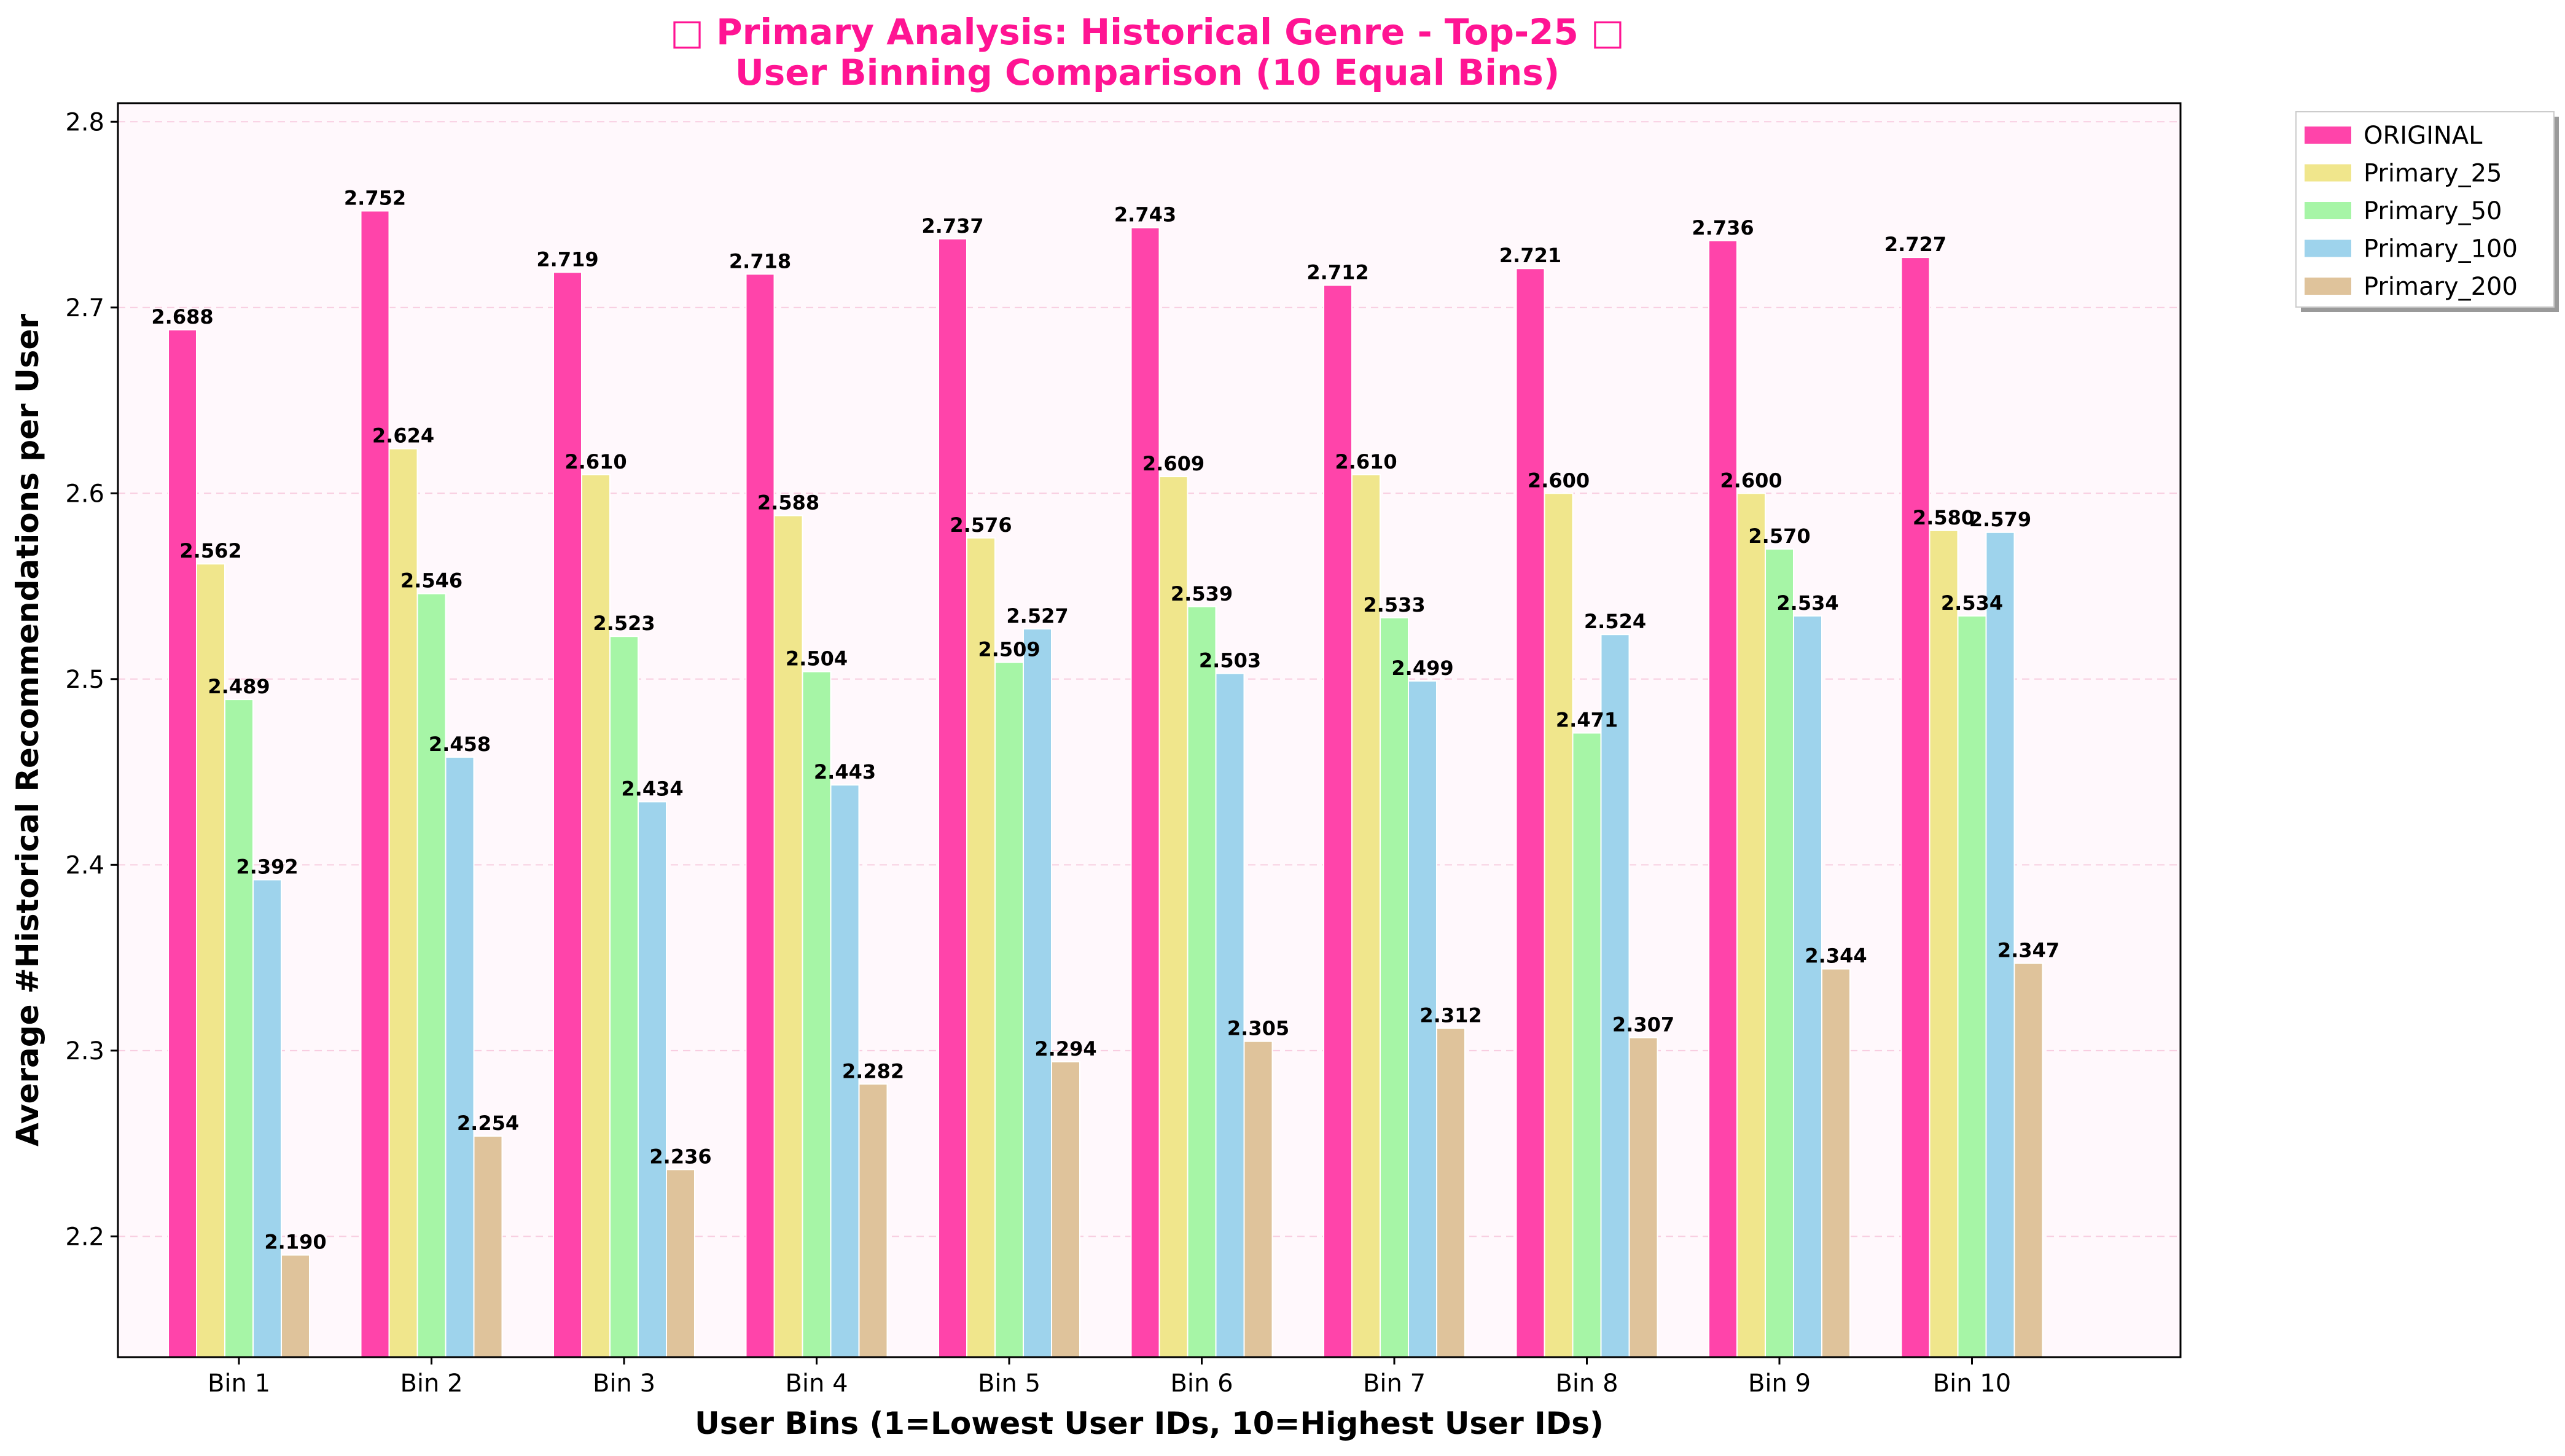 The height and width of the screenshot is (1456, 2565). I want to click on data-label: 2.527, so click(1037, 616).